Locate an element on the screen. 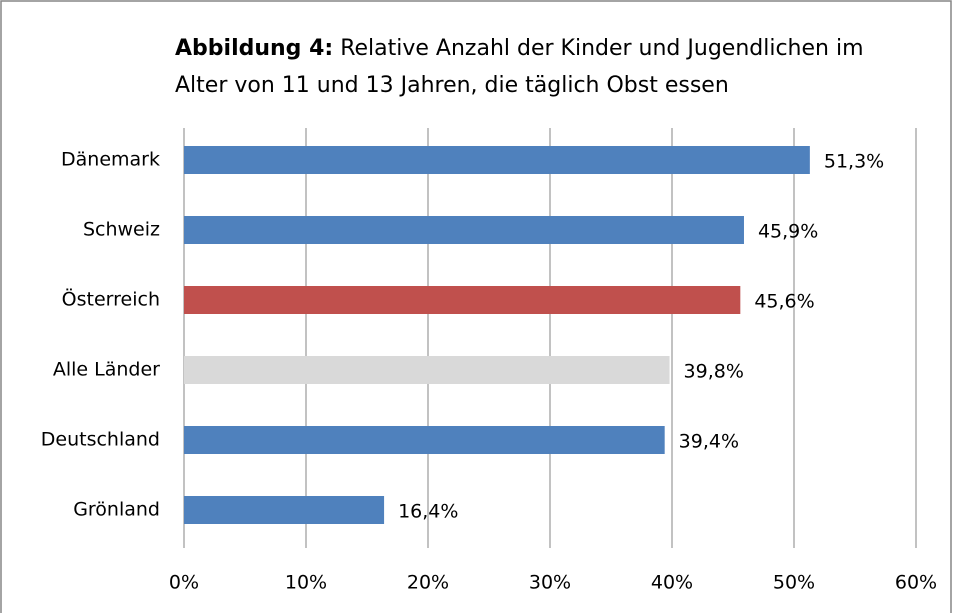  data-label: 16,4% is located at coordinates (428, 512).